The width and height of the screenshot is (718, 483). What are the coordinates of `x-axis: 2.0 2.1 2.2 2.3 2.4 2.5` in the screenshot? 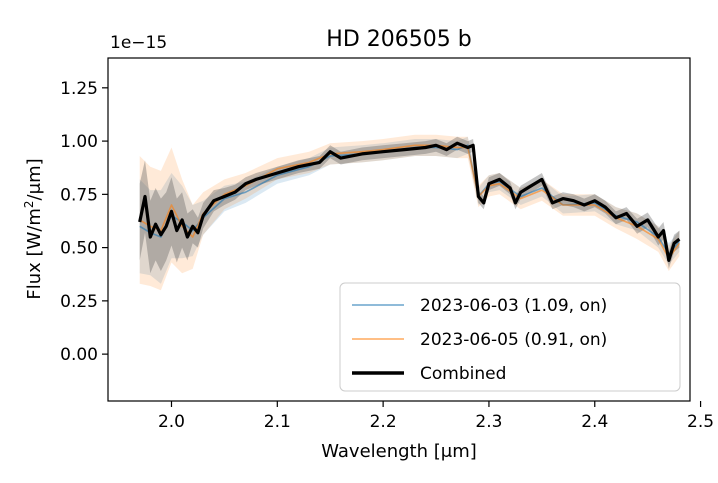 It's located at (436, 416).